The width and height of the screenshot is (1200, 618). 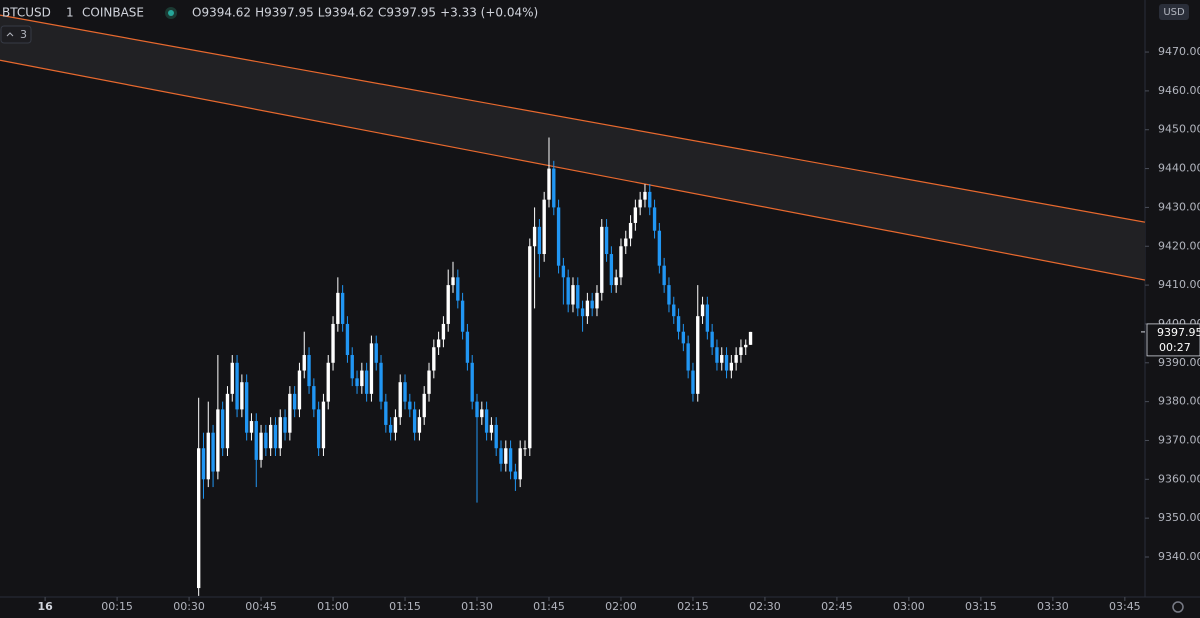 What do you see at coordinates (621, 606) in the screenshot?
I see `x-tick-label: 02:00` at bounding box center [621, 606].